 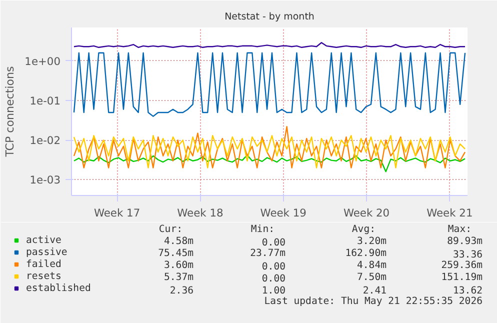 I want to click on legend-label: active, so click(x=44, y=240).